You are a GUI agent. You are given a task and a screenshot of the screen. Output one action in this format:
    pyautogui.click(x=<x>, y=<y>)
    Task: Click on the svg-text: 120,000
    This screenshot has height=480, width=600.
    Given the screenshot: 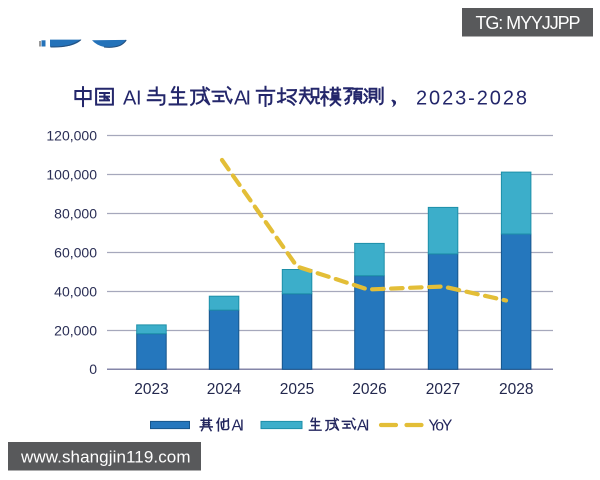 What is the action you would take?
    pyautogui.click(x=71, y=135)
    